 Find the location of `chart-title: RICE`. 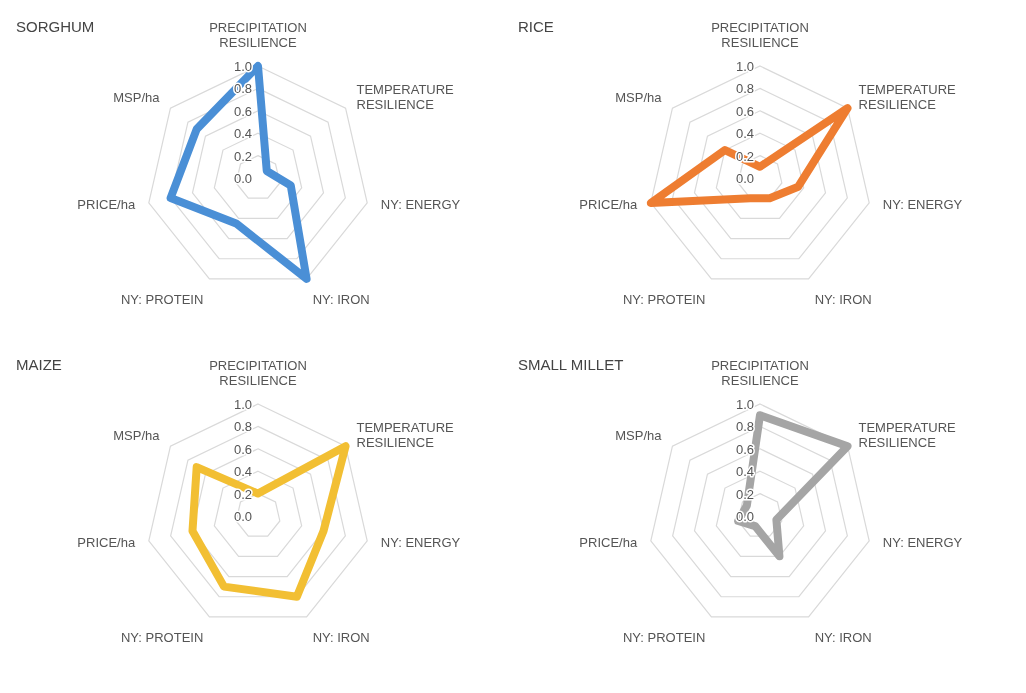

chart-title: RICE is located at coordinates (536, 26).